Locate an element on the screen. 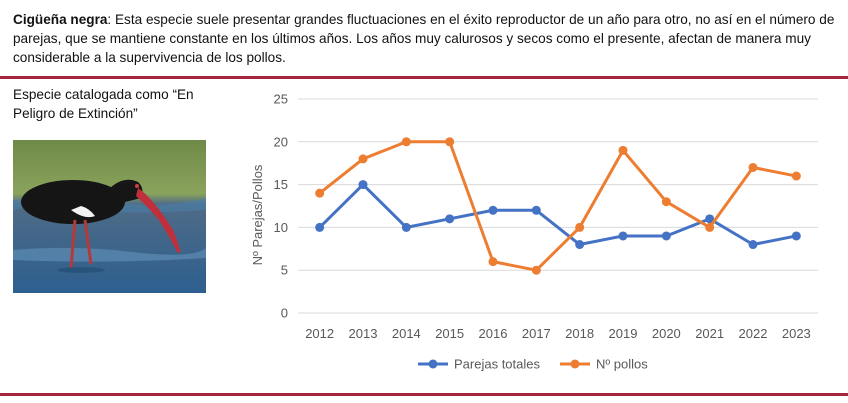  x-tick-label: 2021 is located at coordinates (709, 333).